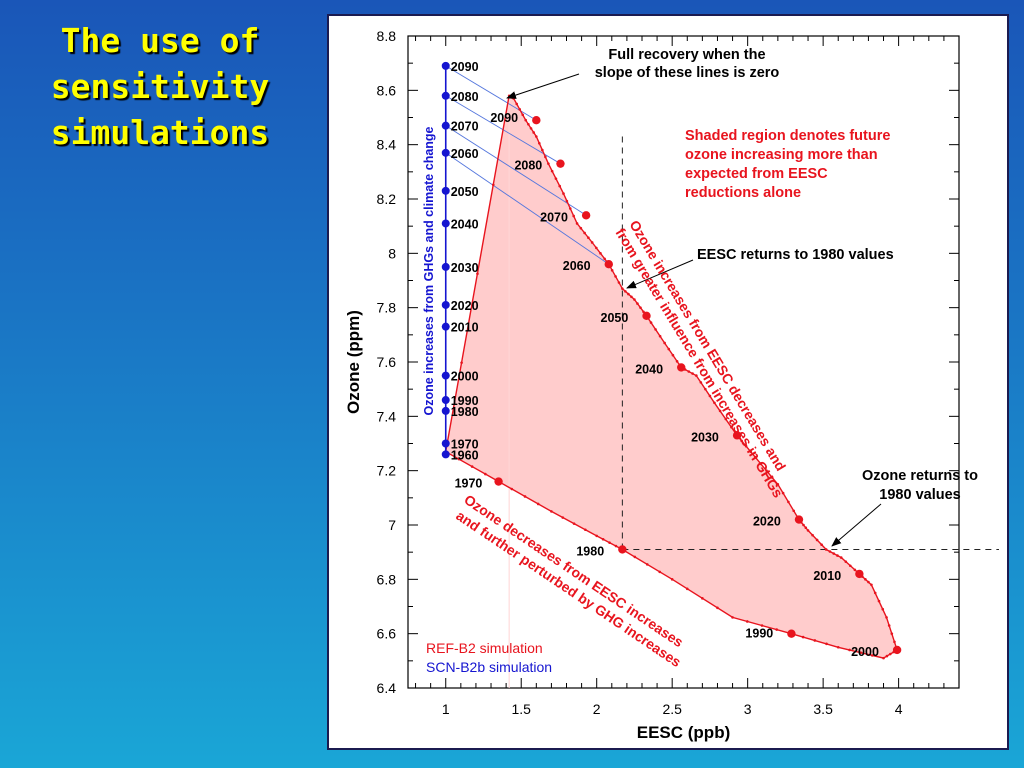  Describe the element at coordinates (353, 362) in the screenshot. I see `y-axis-label: Ozone (ppm)` at that location.